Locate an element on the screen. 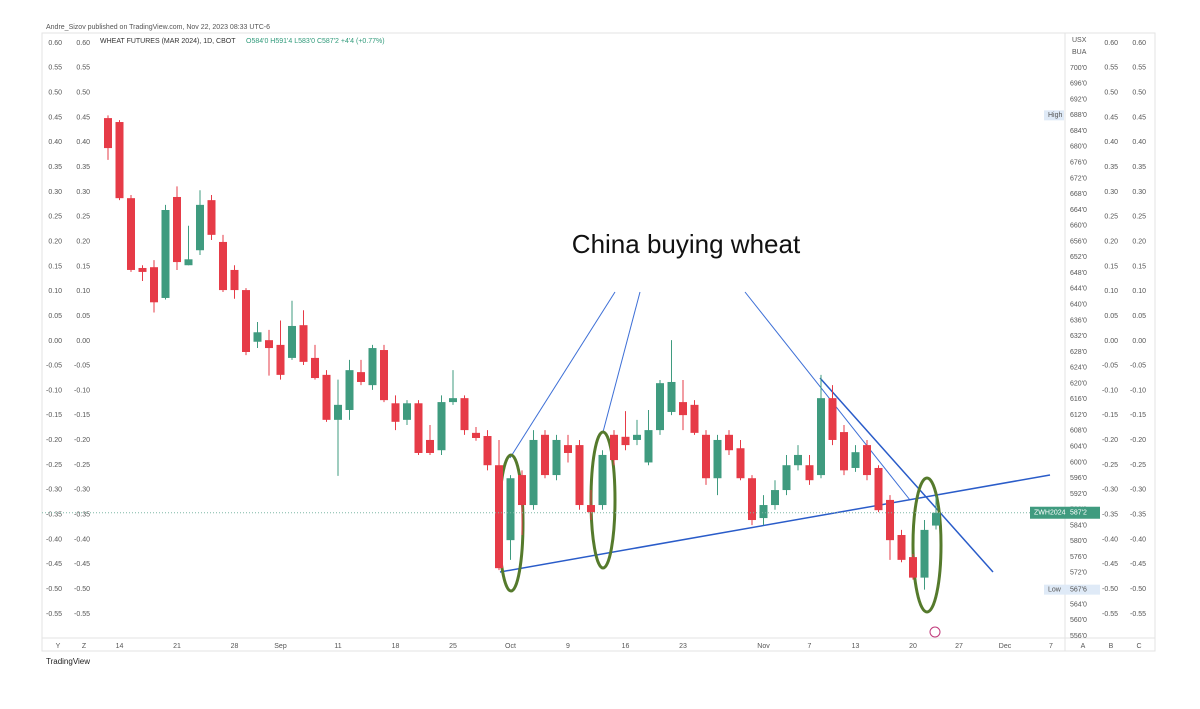 The image size is (1200, 709). y2-tick-label: -0.40 is located at coordinates (54, 539).